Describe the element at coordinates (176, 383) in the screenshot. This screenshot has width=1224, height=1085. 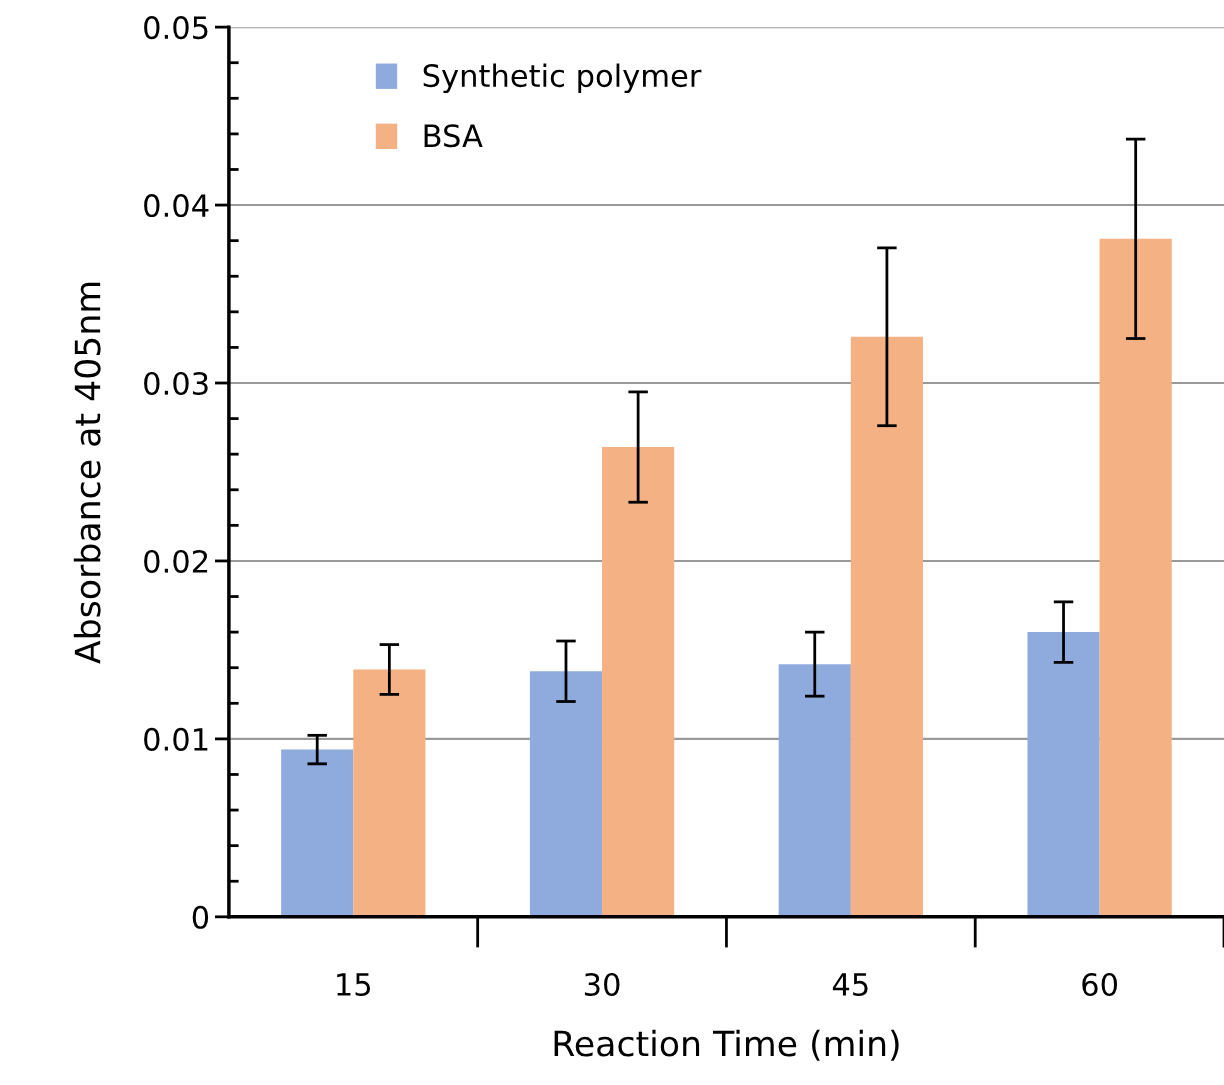
I see `y-tick-label: 0.03` at that location.